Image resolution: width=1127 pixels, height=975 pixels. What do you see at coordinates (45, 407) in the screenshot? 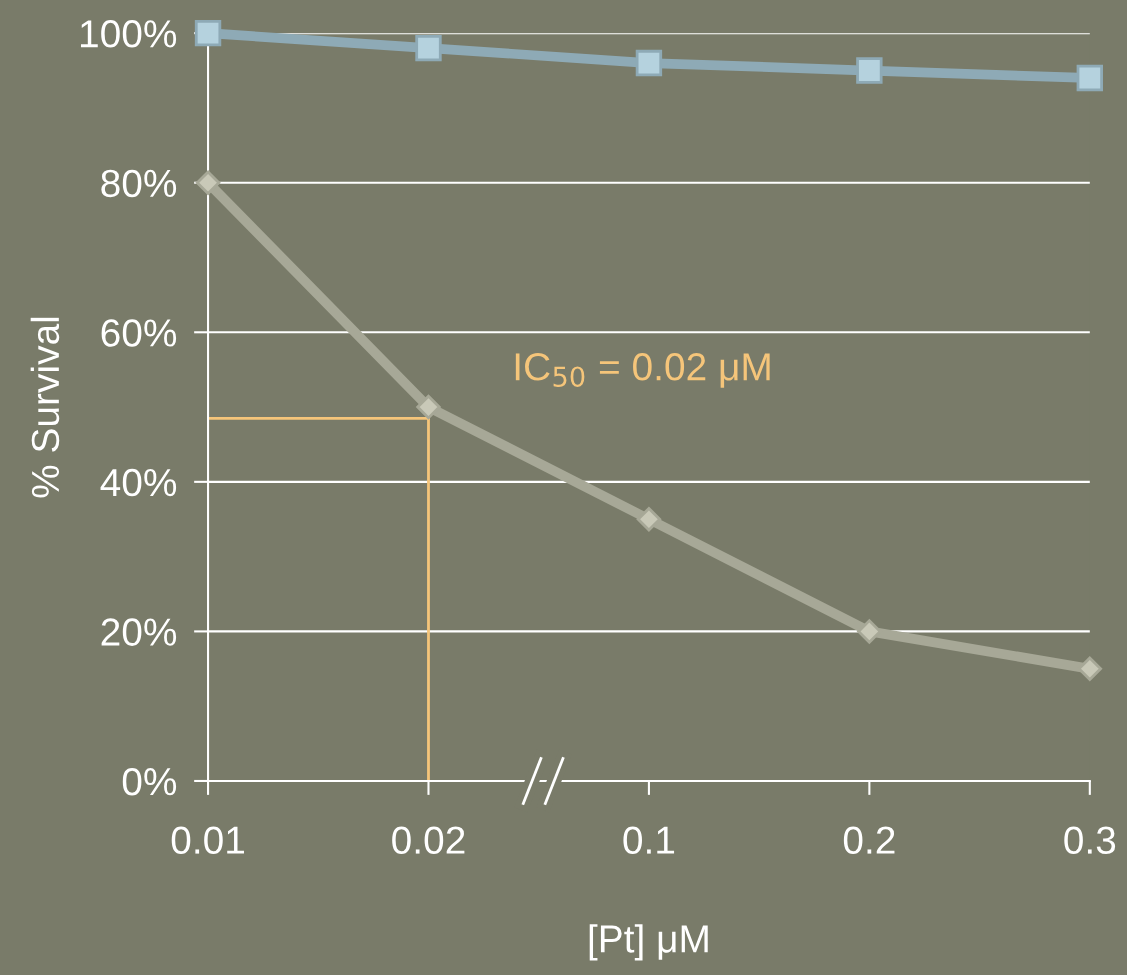
I see `y-axis-title: % Survival` at bounding box center [45, 407].